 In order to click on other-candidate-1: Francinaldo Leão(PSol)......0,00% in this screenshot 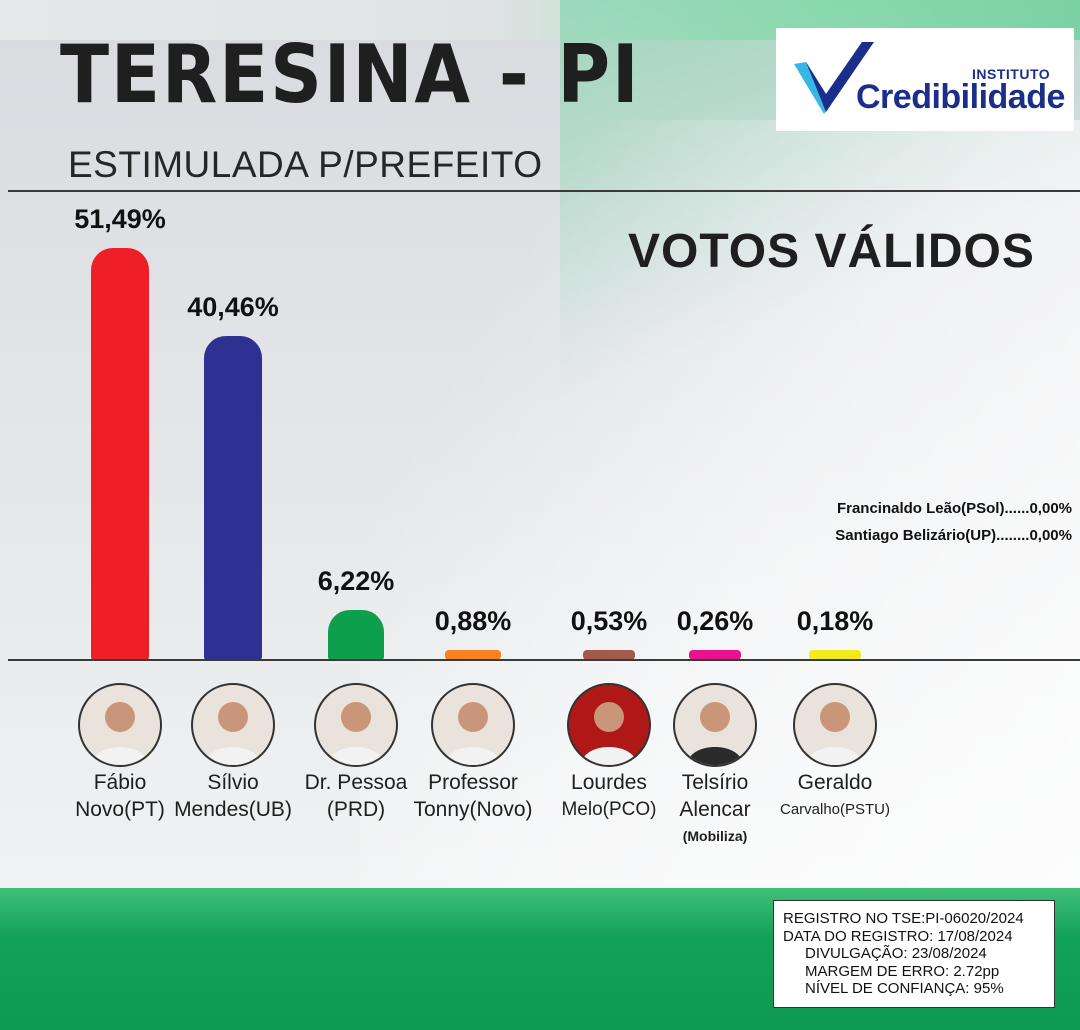, I will do `click(954, 508)`.